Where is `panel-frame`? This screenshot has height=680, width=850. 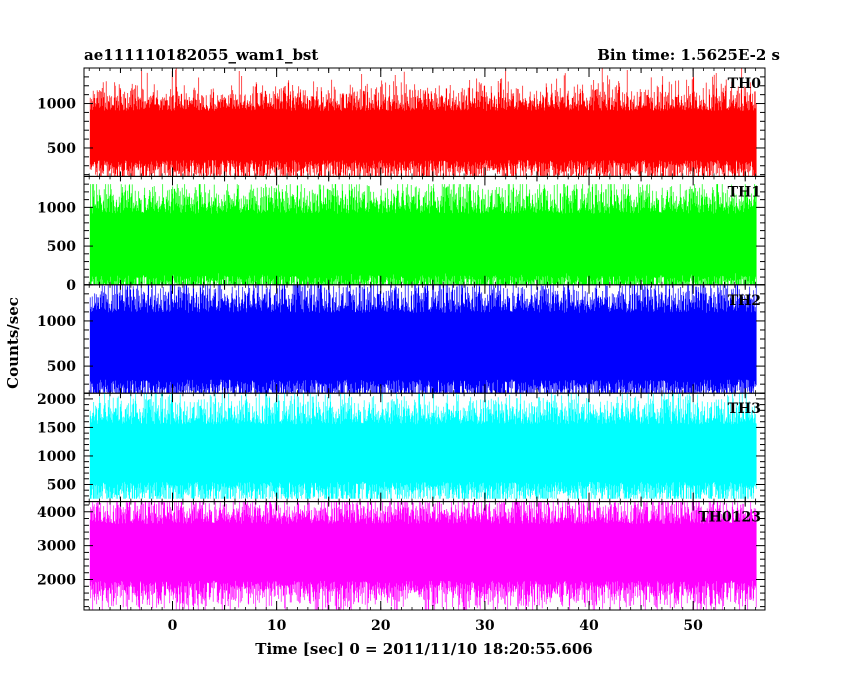 panel-frame is located at coordinates (424, 556).